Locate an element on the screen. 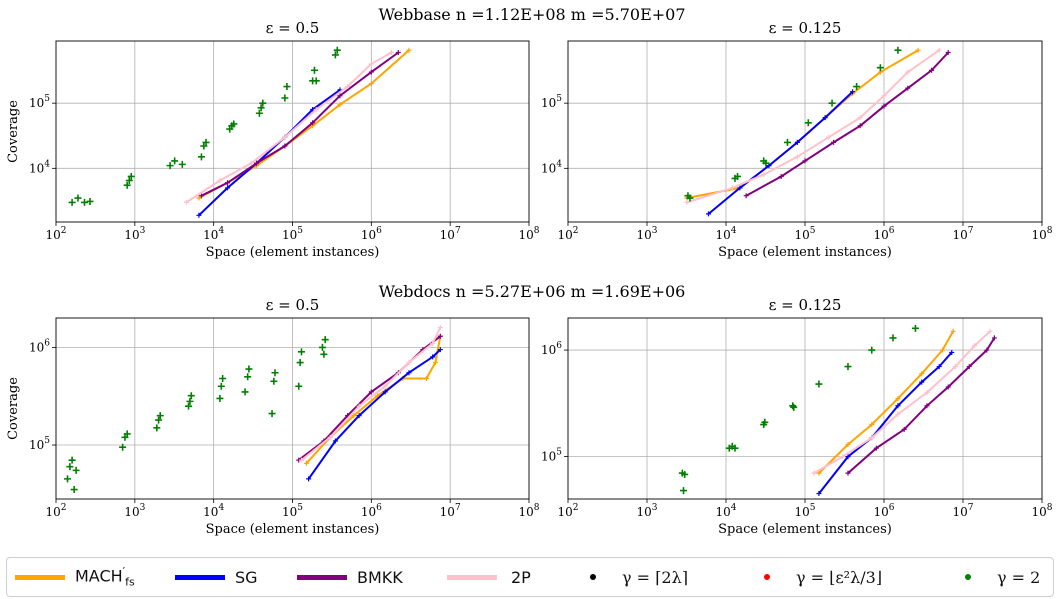 This screenshot has height=599, width=1059. legend-label-sg: SG is located at coordinates (246, 577).